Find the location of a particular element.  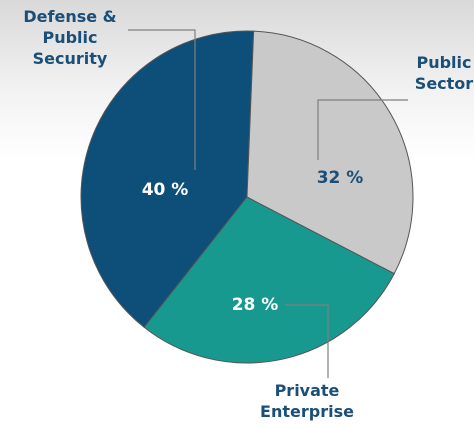

value-label: 28 % is located at coordinates (255, 305).